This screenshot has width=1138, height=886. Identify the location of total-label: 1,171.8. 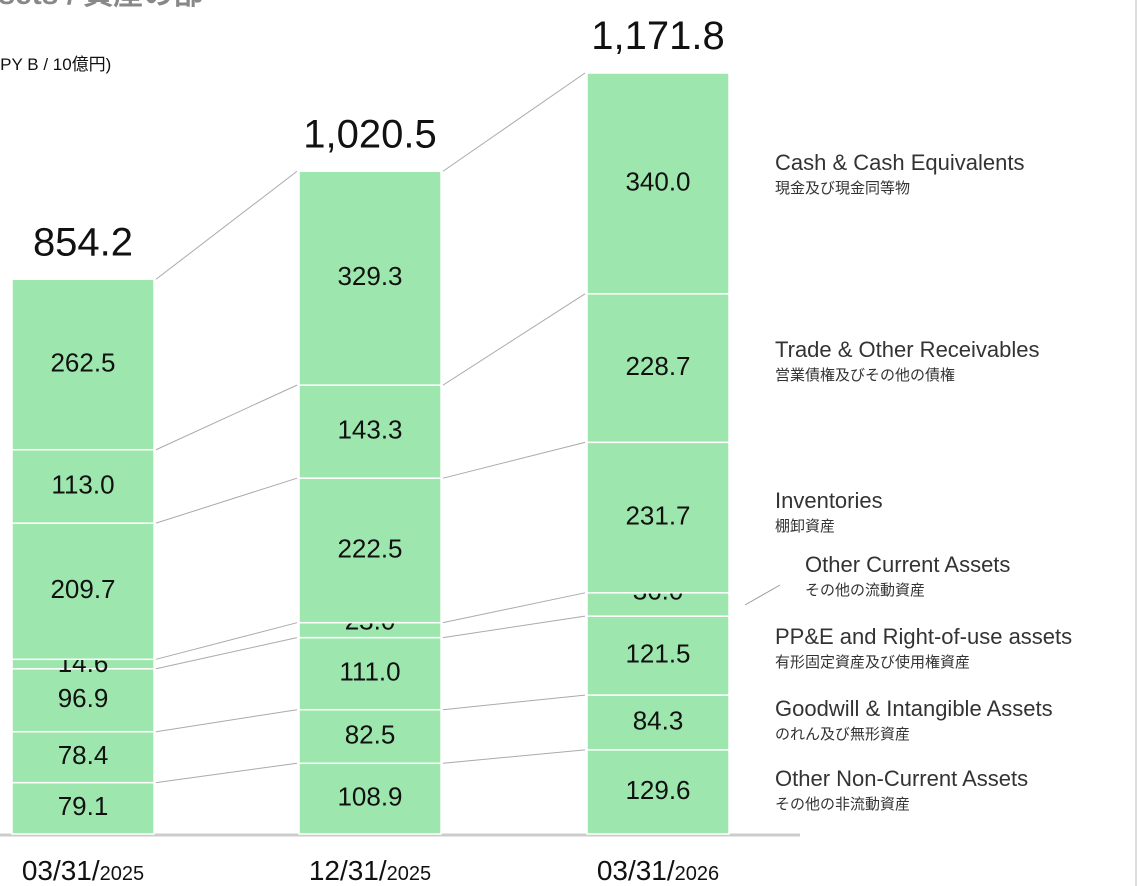
(657, 36).